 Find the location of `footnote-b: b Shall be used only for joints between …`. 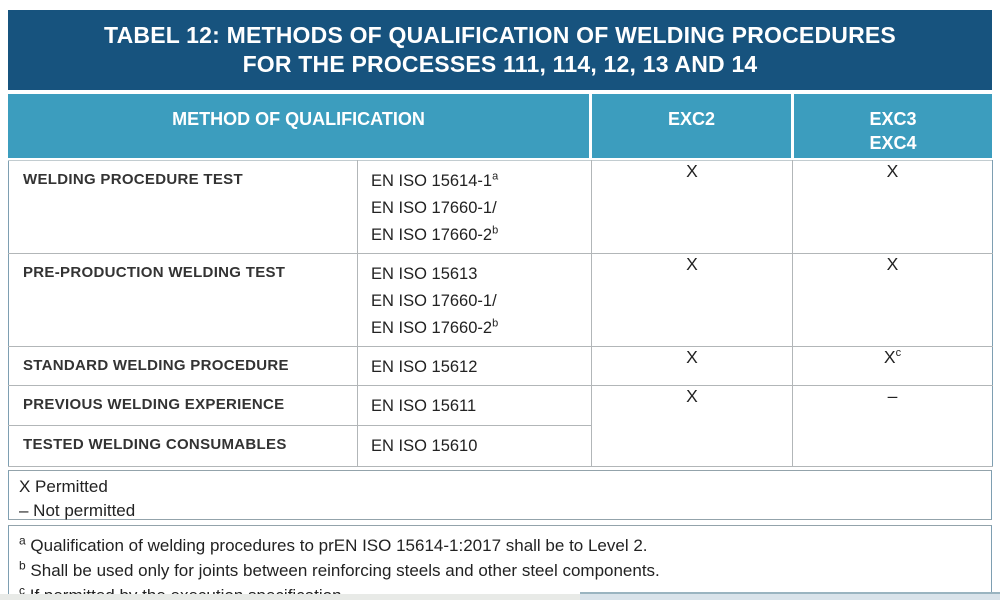

footnote-b: b Shall be used only for joints between … is located at coordinates (339, 569).